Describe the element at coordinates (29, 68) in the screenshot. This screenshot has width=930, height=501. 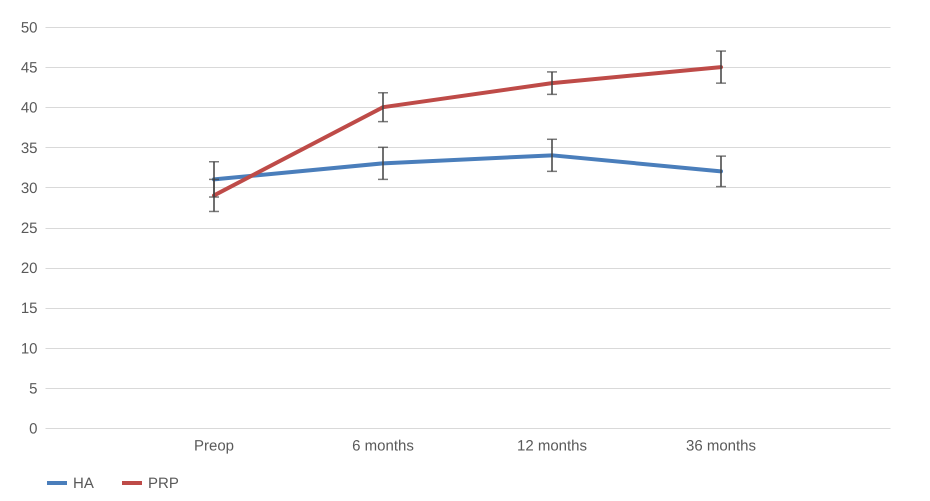
I see `y-tick-label: 45` at that location.